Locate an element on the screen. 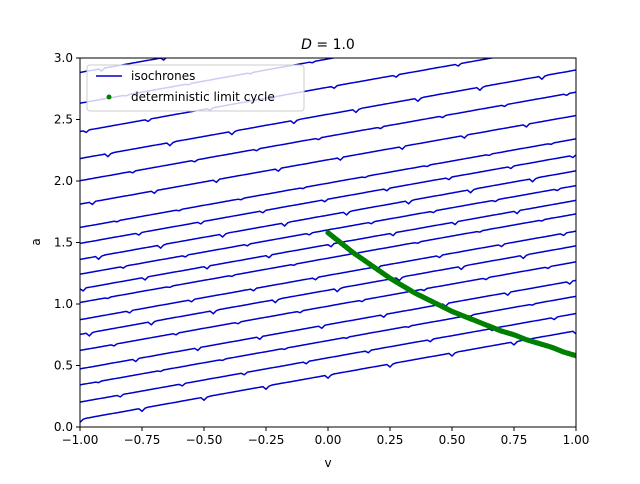  title-equals: = is located at coordinates (322, 45).